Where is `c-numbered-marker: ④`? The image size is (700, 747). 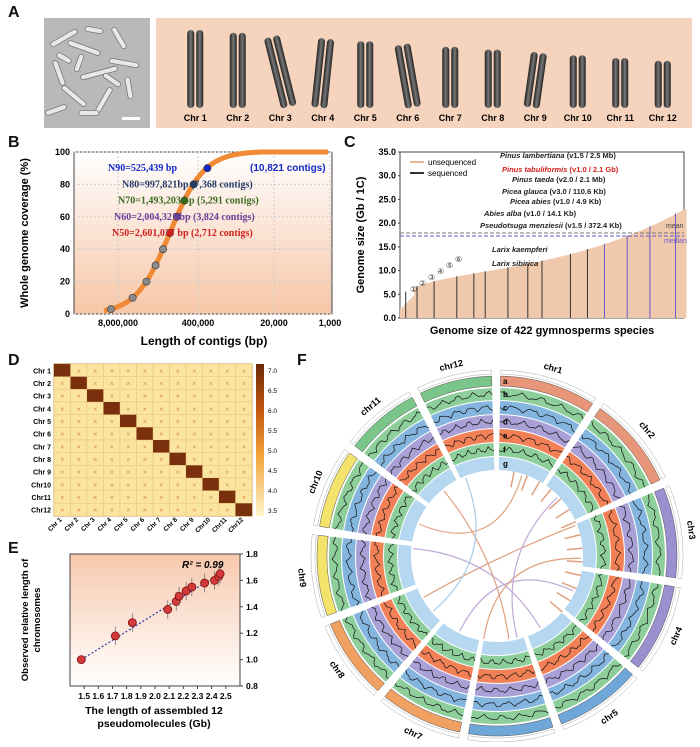
c-numbered-marker: ④ is located at coordinates (440, 271).